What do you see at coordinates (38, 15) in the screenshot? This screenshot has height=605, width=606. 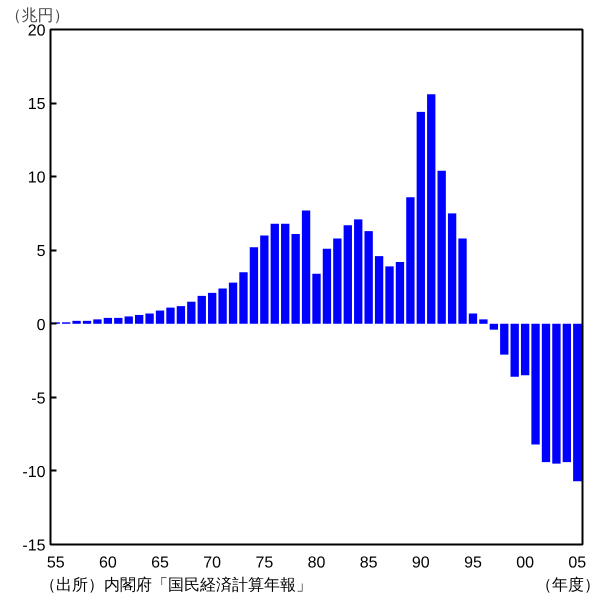 I see `y-axis-title: （兆円）` at bounding box center [38, 15].